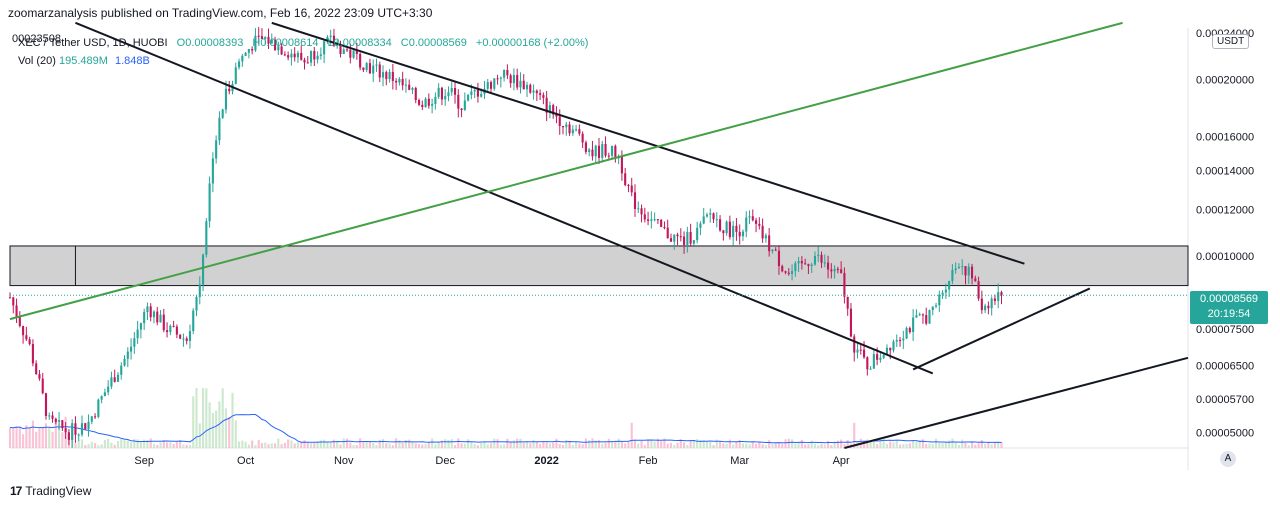 The width and height of the screenshot is (1280, 509). What do you see at coordinates (93, 43) in the screenshot?
I see `legend-symbol: XEC / Tether USD, 1D, HUOBI` at bounding box center [93, 43].